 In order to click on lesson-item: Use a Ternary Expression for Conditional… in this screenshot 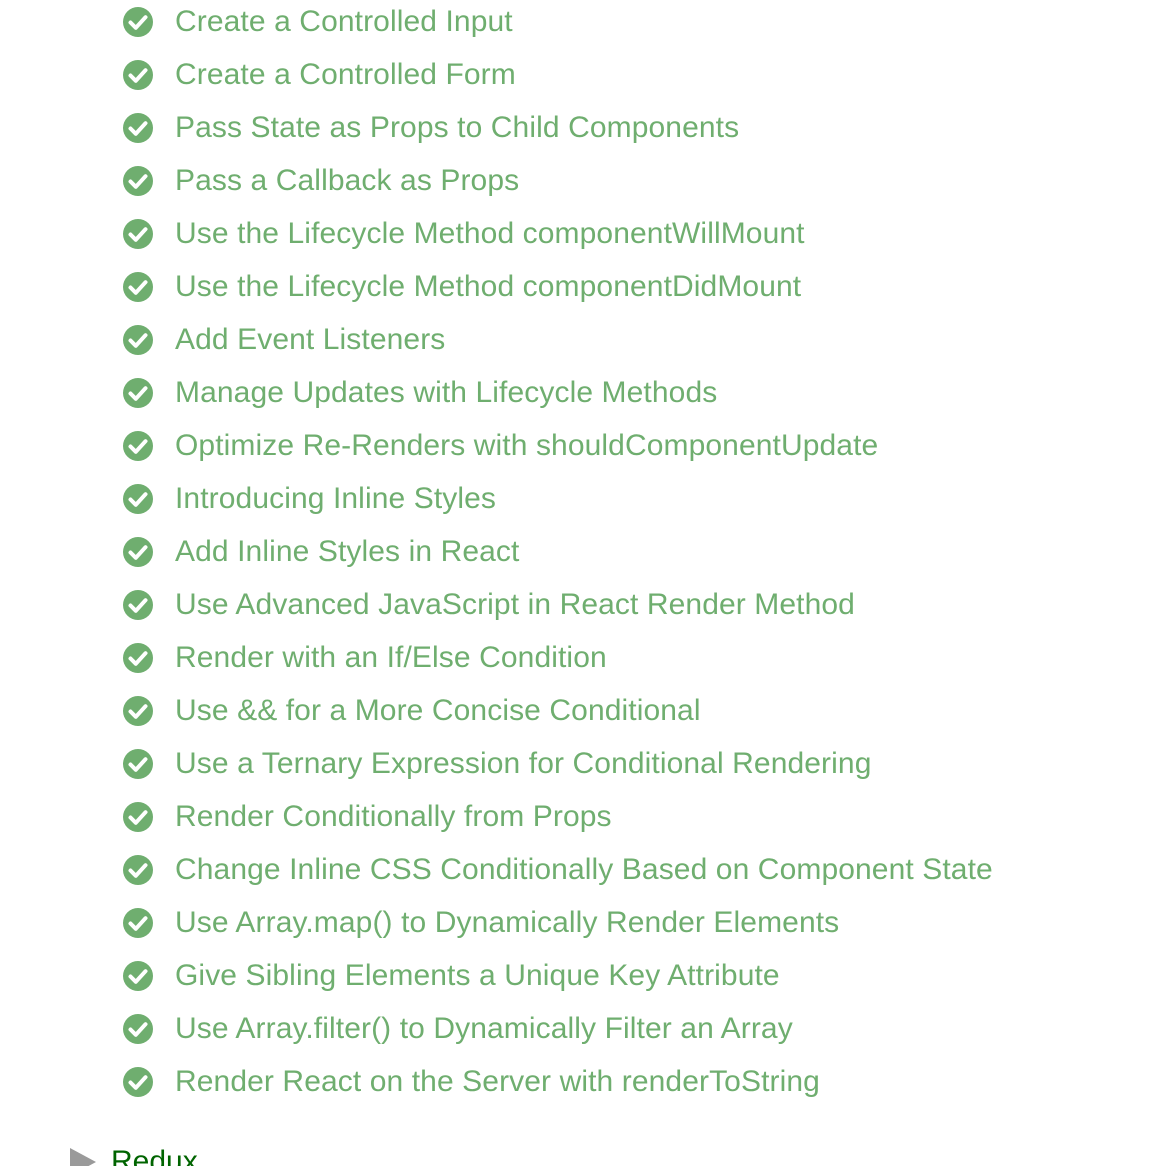, I will do `click(496, 764)`.